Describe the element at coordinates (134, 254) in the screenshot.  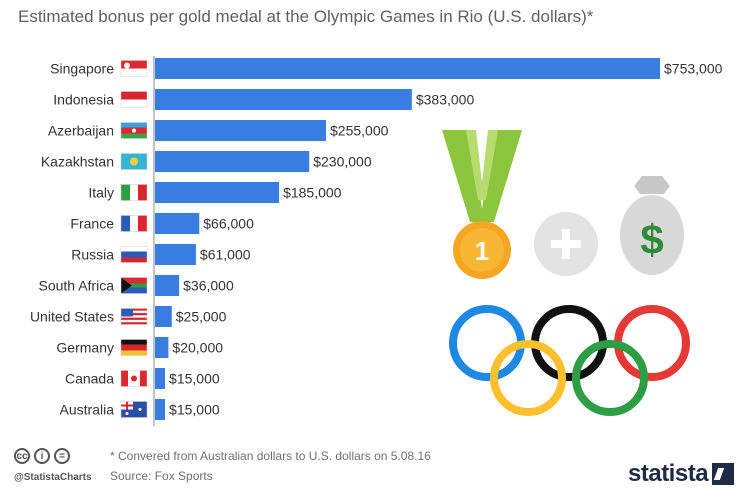
I see `flag-russia-icon` at that location.